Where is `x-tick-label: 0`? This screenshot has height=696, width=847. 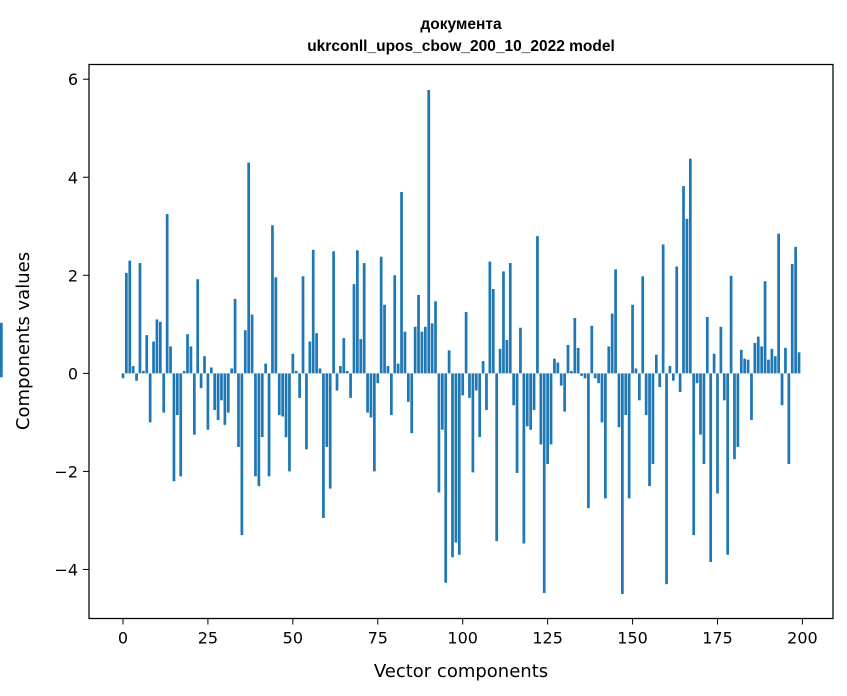
x-tick-label: 0 is located at coordinates (123, 638).